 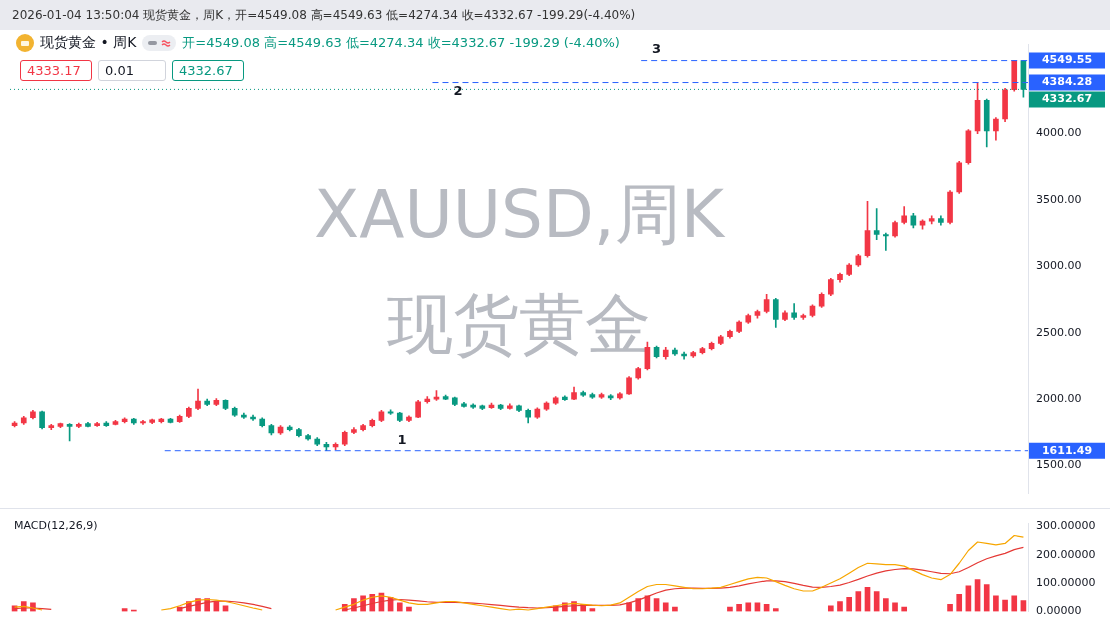 I want to click on annotation: 1, so click(x=402, y=439).